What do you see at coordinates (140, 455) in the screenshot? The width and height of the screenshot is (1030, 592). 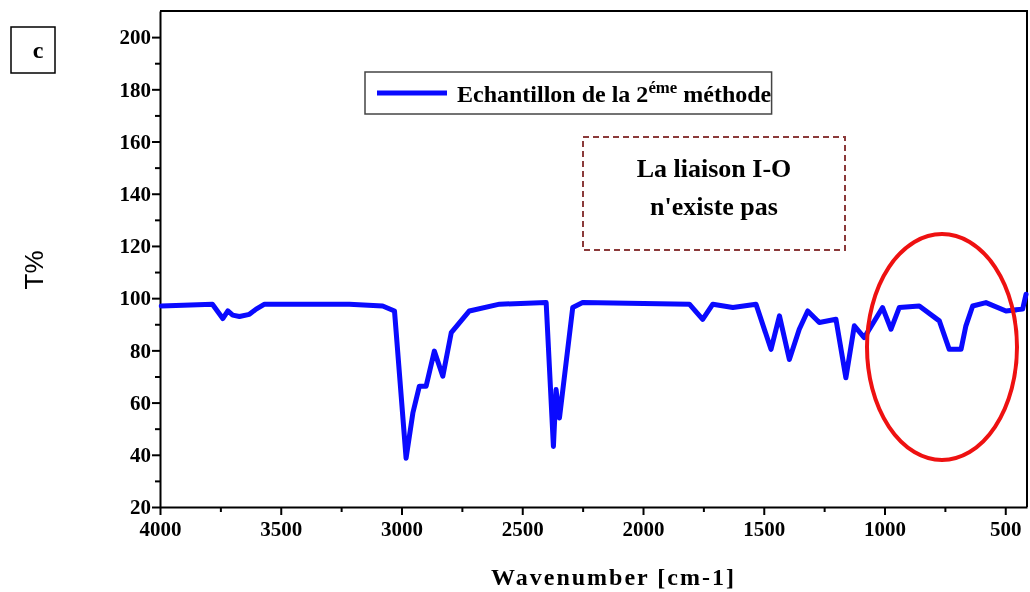 I see `y-tick-label: 40` at bounding box center [140, 455].